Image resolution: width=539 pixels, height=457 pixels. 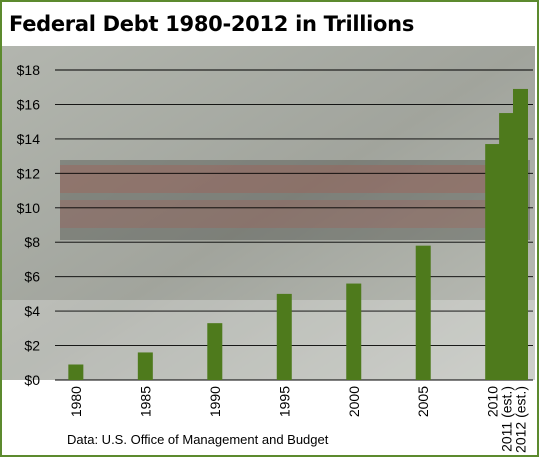 I want to click on bar-1985, so click(x=145, y=366).